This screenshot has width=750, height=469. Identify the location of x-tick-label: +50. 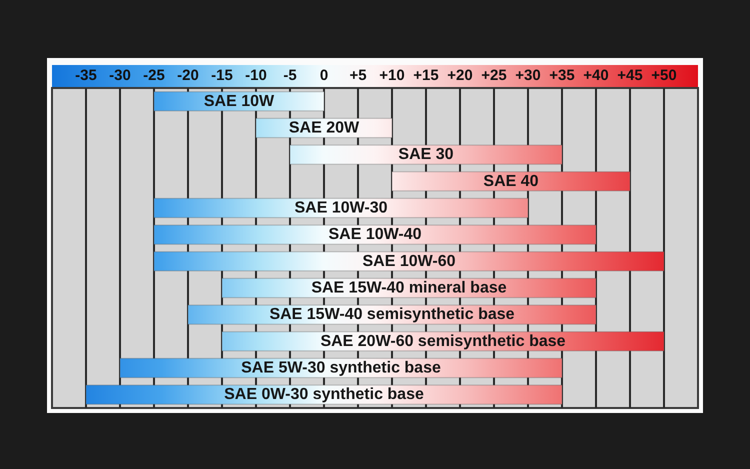
(664, 75).